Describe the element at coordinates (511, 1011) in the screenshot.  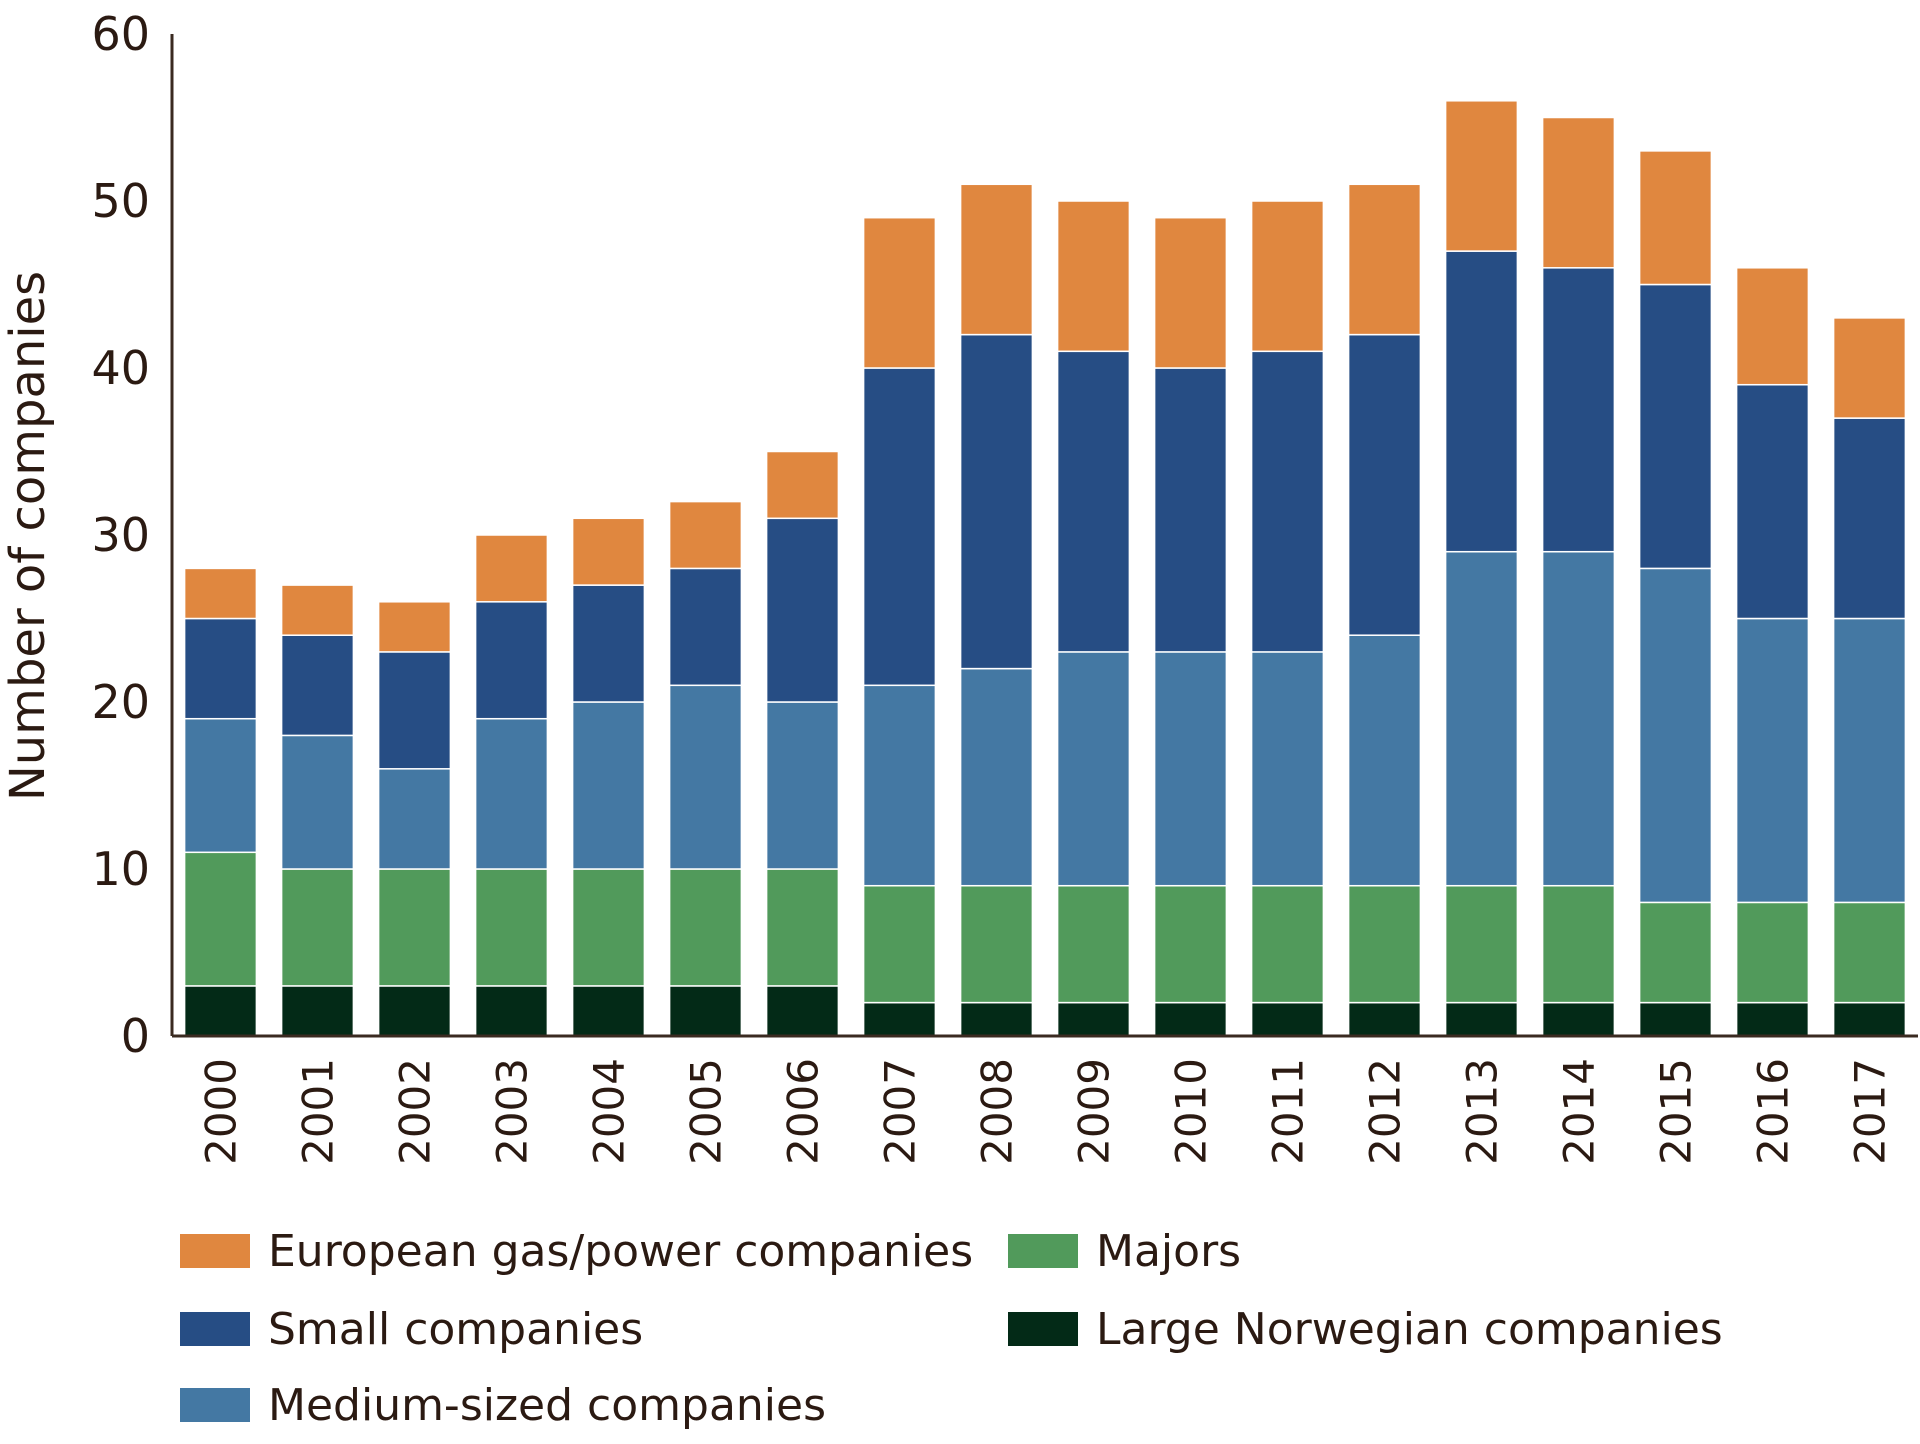
I see `bar-segment-large-norwegian-companies-2003` at that location.